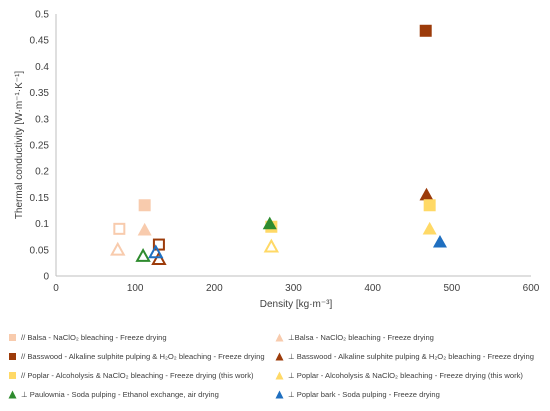 This screenshot has height=411, width=550. Describe the element at coordinates (135, 288) in the screenshot. I see `x-tick-label: 100` at that location.